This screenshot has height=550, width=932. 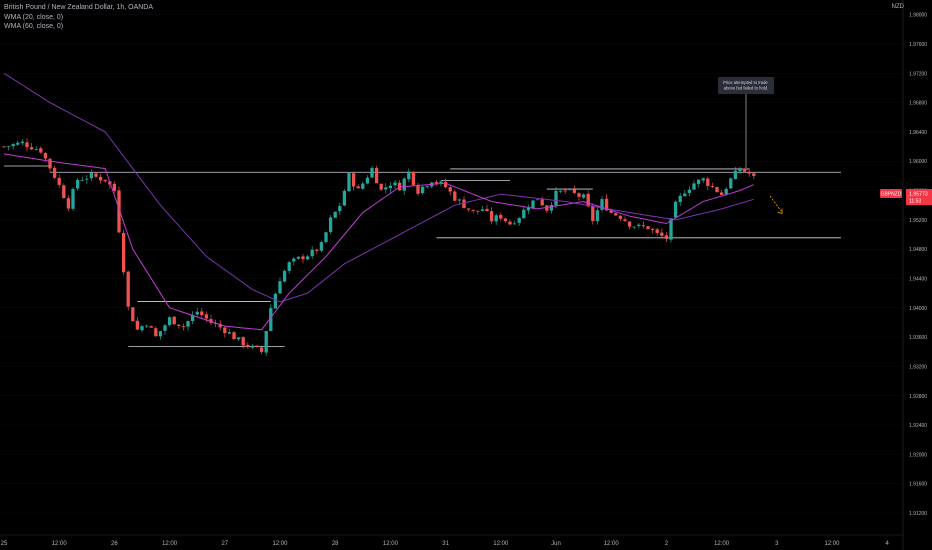 I want to click on price-tick-label: 1.97600, so click(x=918, y=45).